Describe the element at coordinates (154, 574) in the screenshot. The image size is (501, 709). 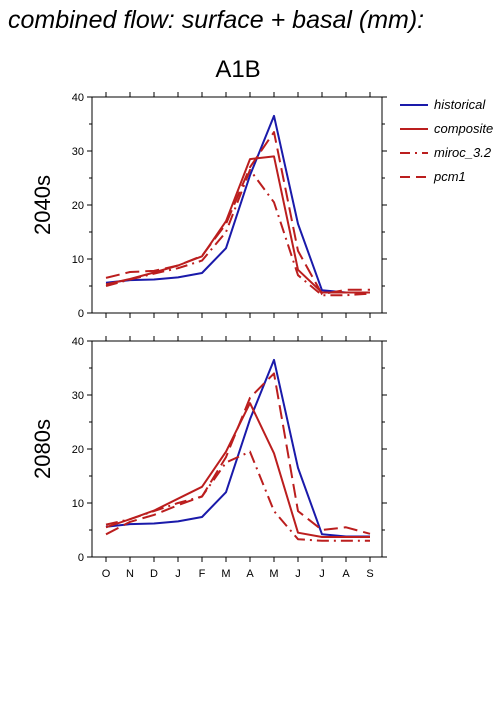
I see `x-tick-label: D` at that location.